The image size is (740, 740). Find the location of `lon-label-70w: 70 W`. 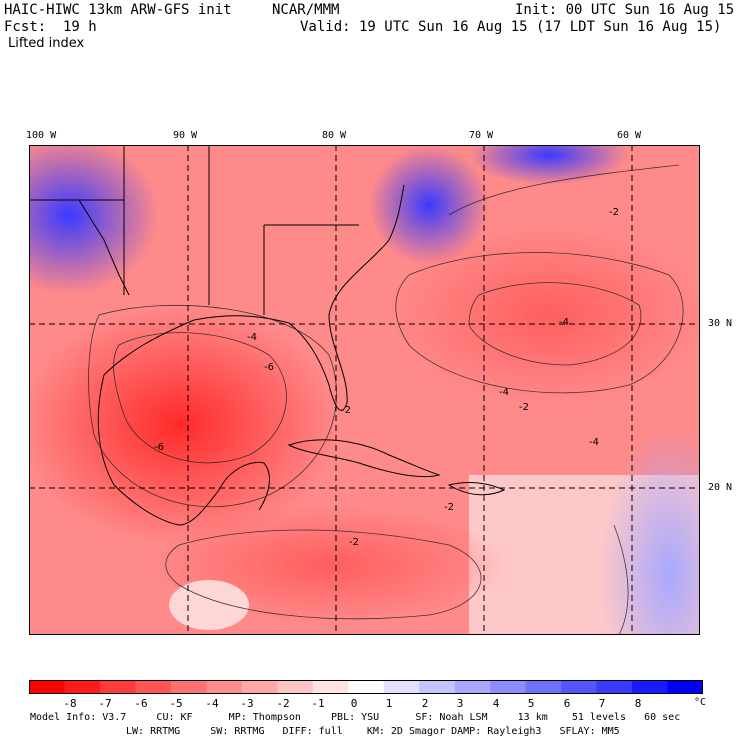

lon-label-70w: 70 W is located at coordinates (481, 135).